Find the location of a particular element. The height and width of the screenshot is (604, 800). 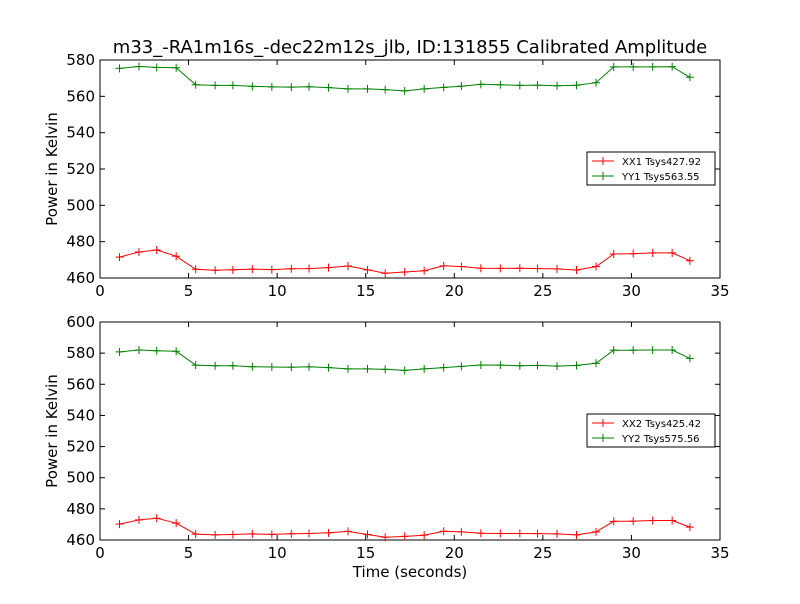

y-tick-label: 600 is located at coordinates (80, 322).